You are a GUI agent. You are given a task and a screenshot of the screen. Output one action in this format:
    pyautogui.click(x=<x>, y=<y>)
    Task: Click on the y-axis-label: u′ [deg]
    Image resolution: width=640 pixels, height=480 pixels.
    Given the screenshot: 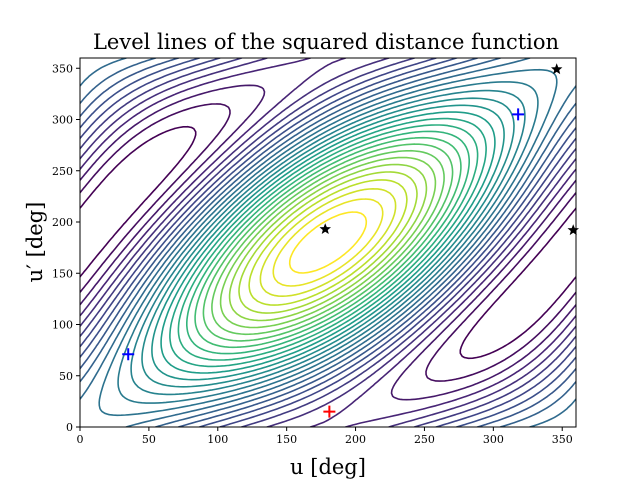 What is the action you would take?
    pyautogui.click(x=35, y=242)
    